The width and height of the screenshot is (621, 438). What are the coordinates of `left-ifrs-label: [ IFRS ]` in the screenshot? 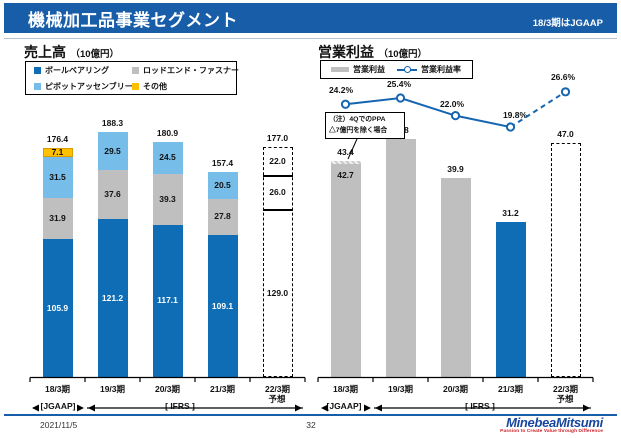 It's located at (180, 406).